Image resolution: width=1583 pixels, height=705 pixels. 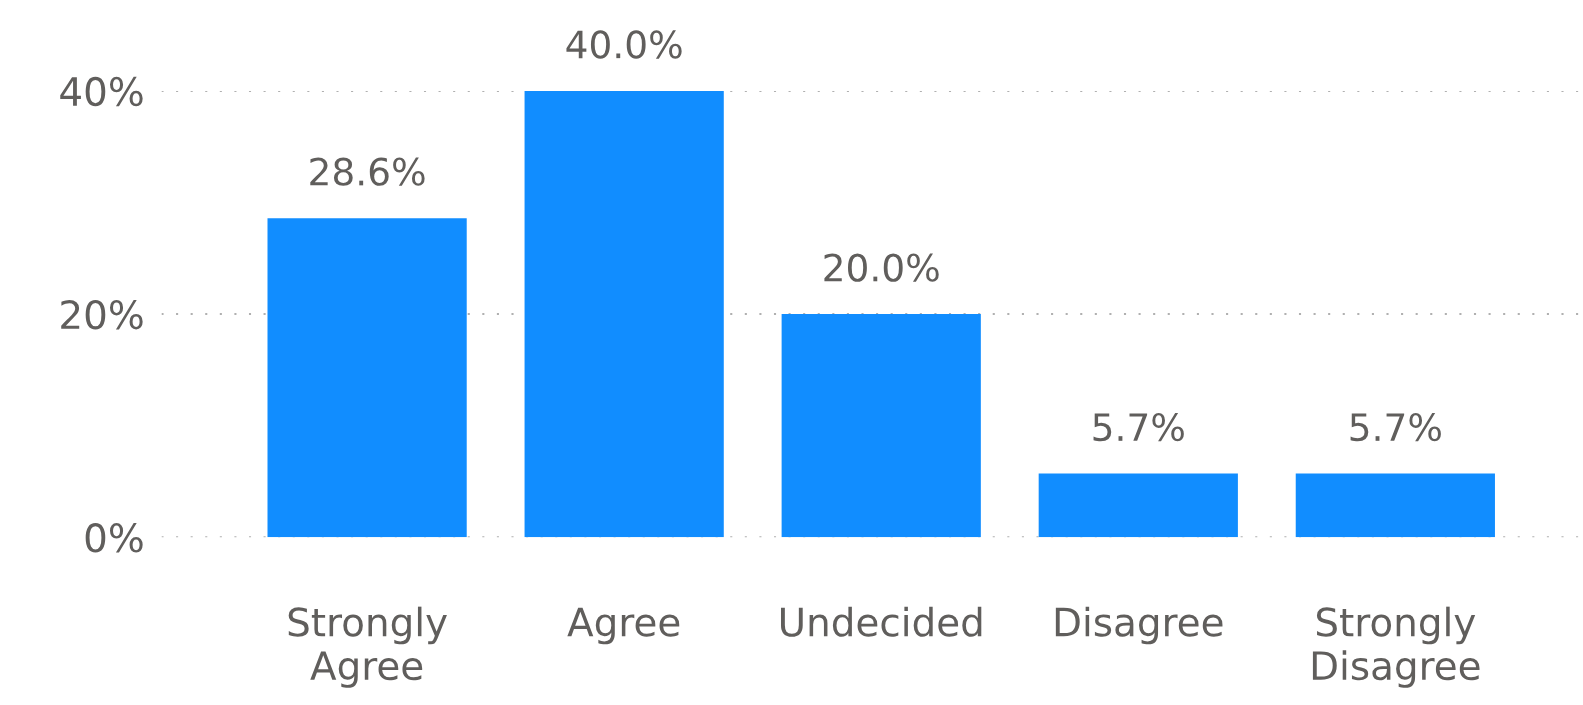 What do you see at coordinates (1396, 647) in the screenshot?
I see `x-tick-label: Strongly Disagree` at bounding box center [1396, 647].